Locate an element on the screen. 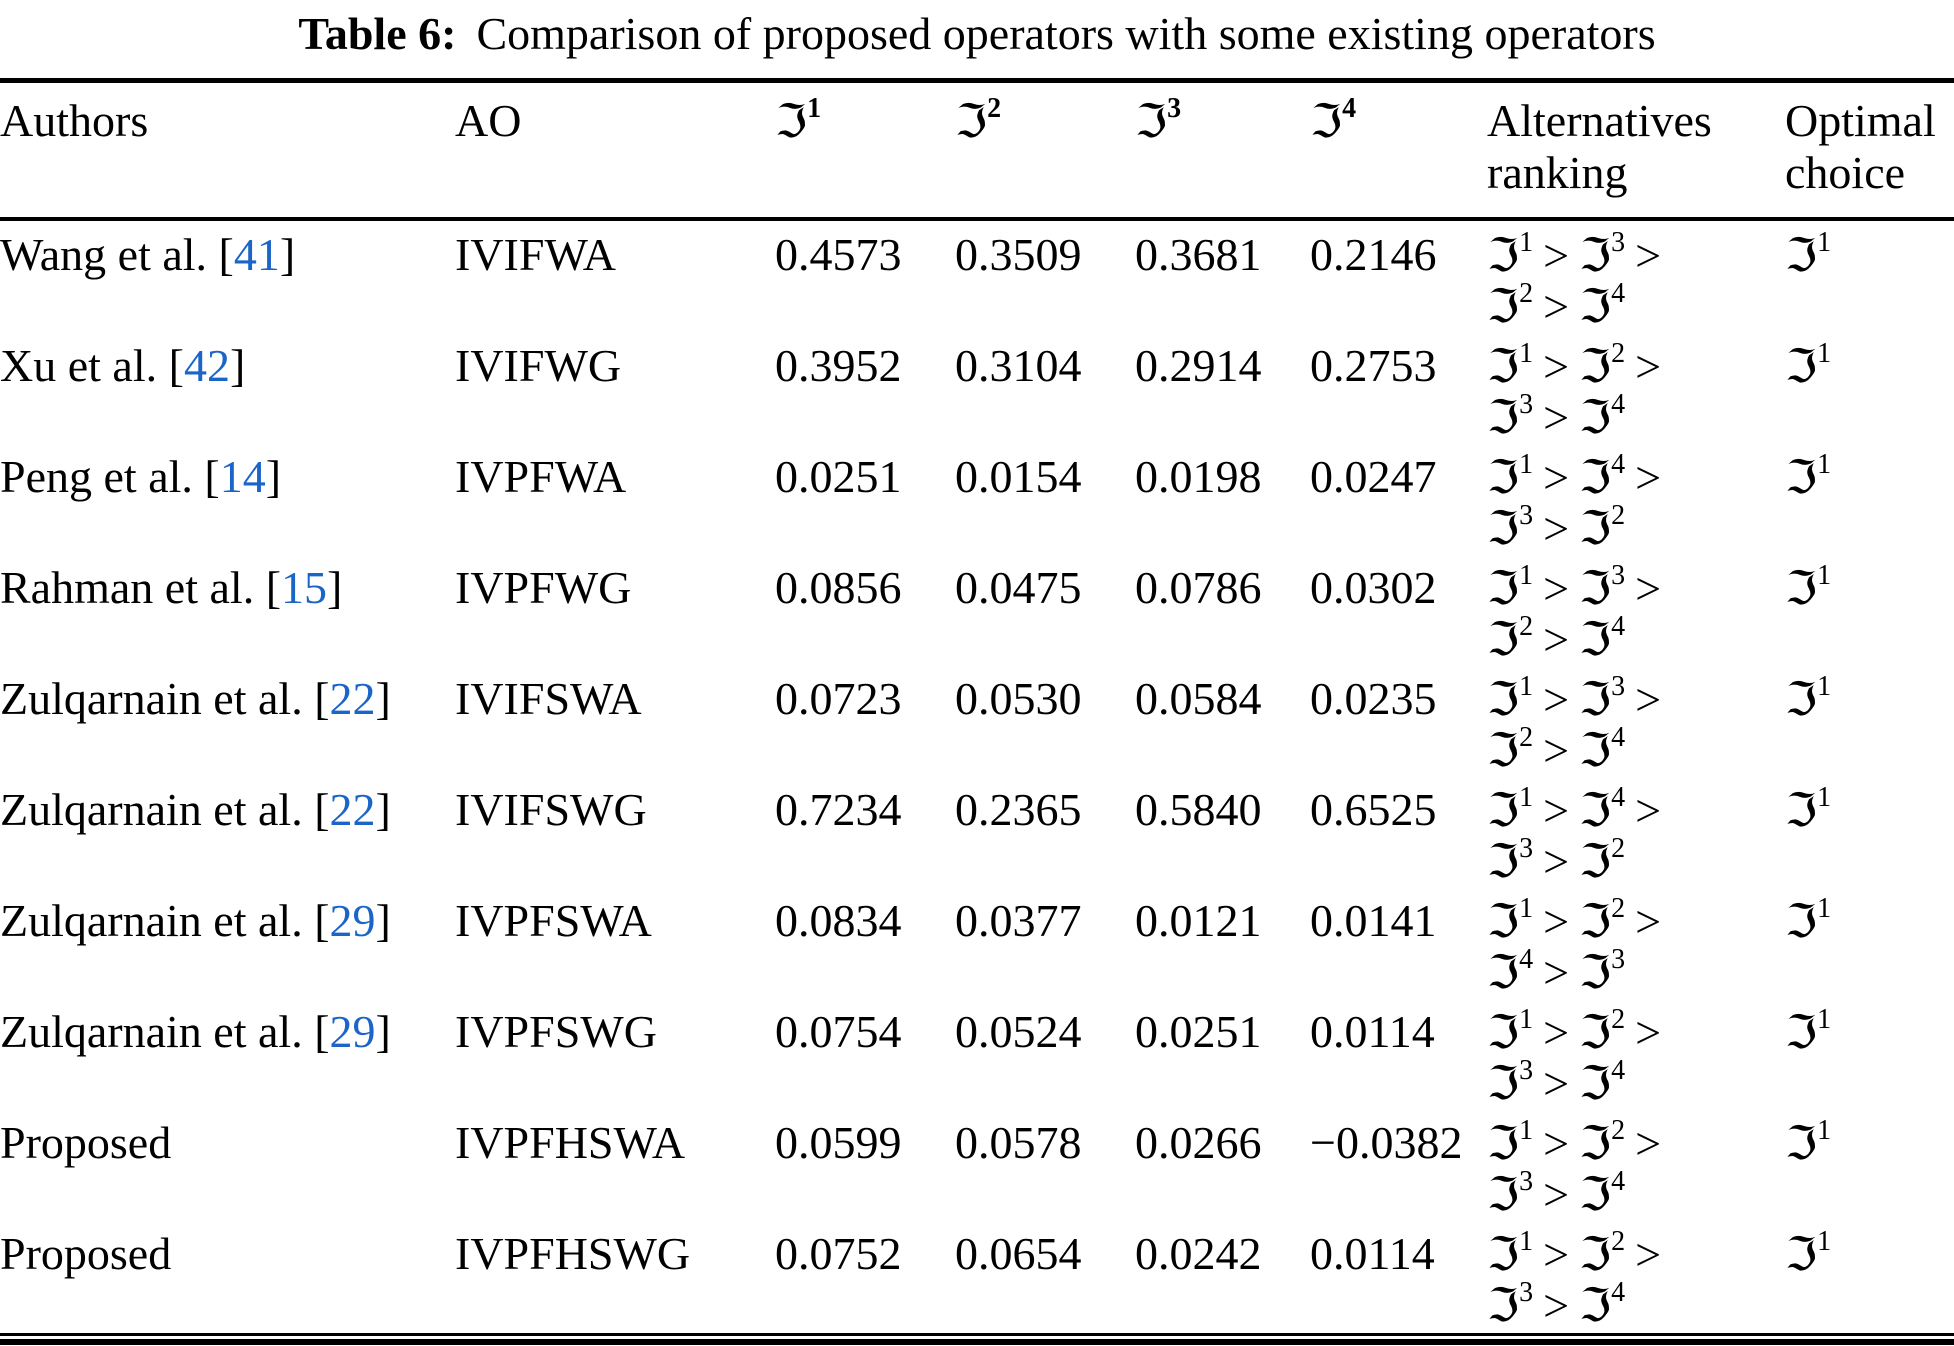  ranking-cell: ℑ1 > ℑ4 > ℑ3 > ℑ2 is located at coordinates (1636, 498).